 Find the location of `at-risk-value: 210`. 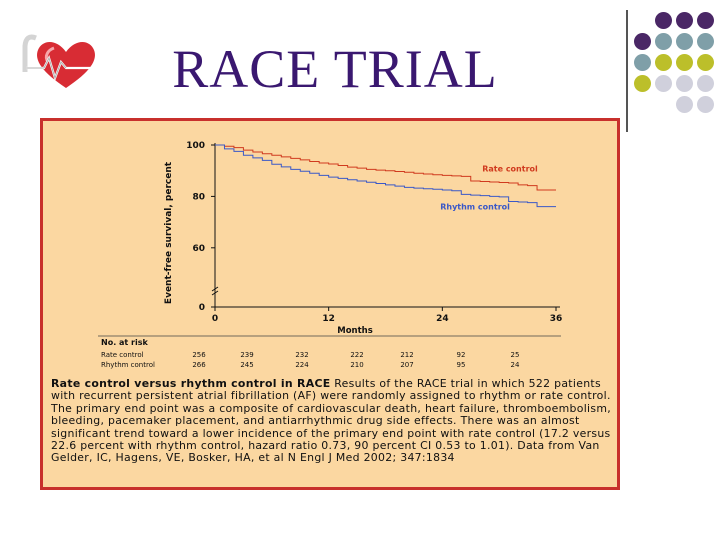

at-risk-value: 210 is located at coordinates (356, 365).